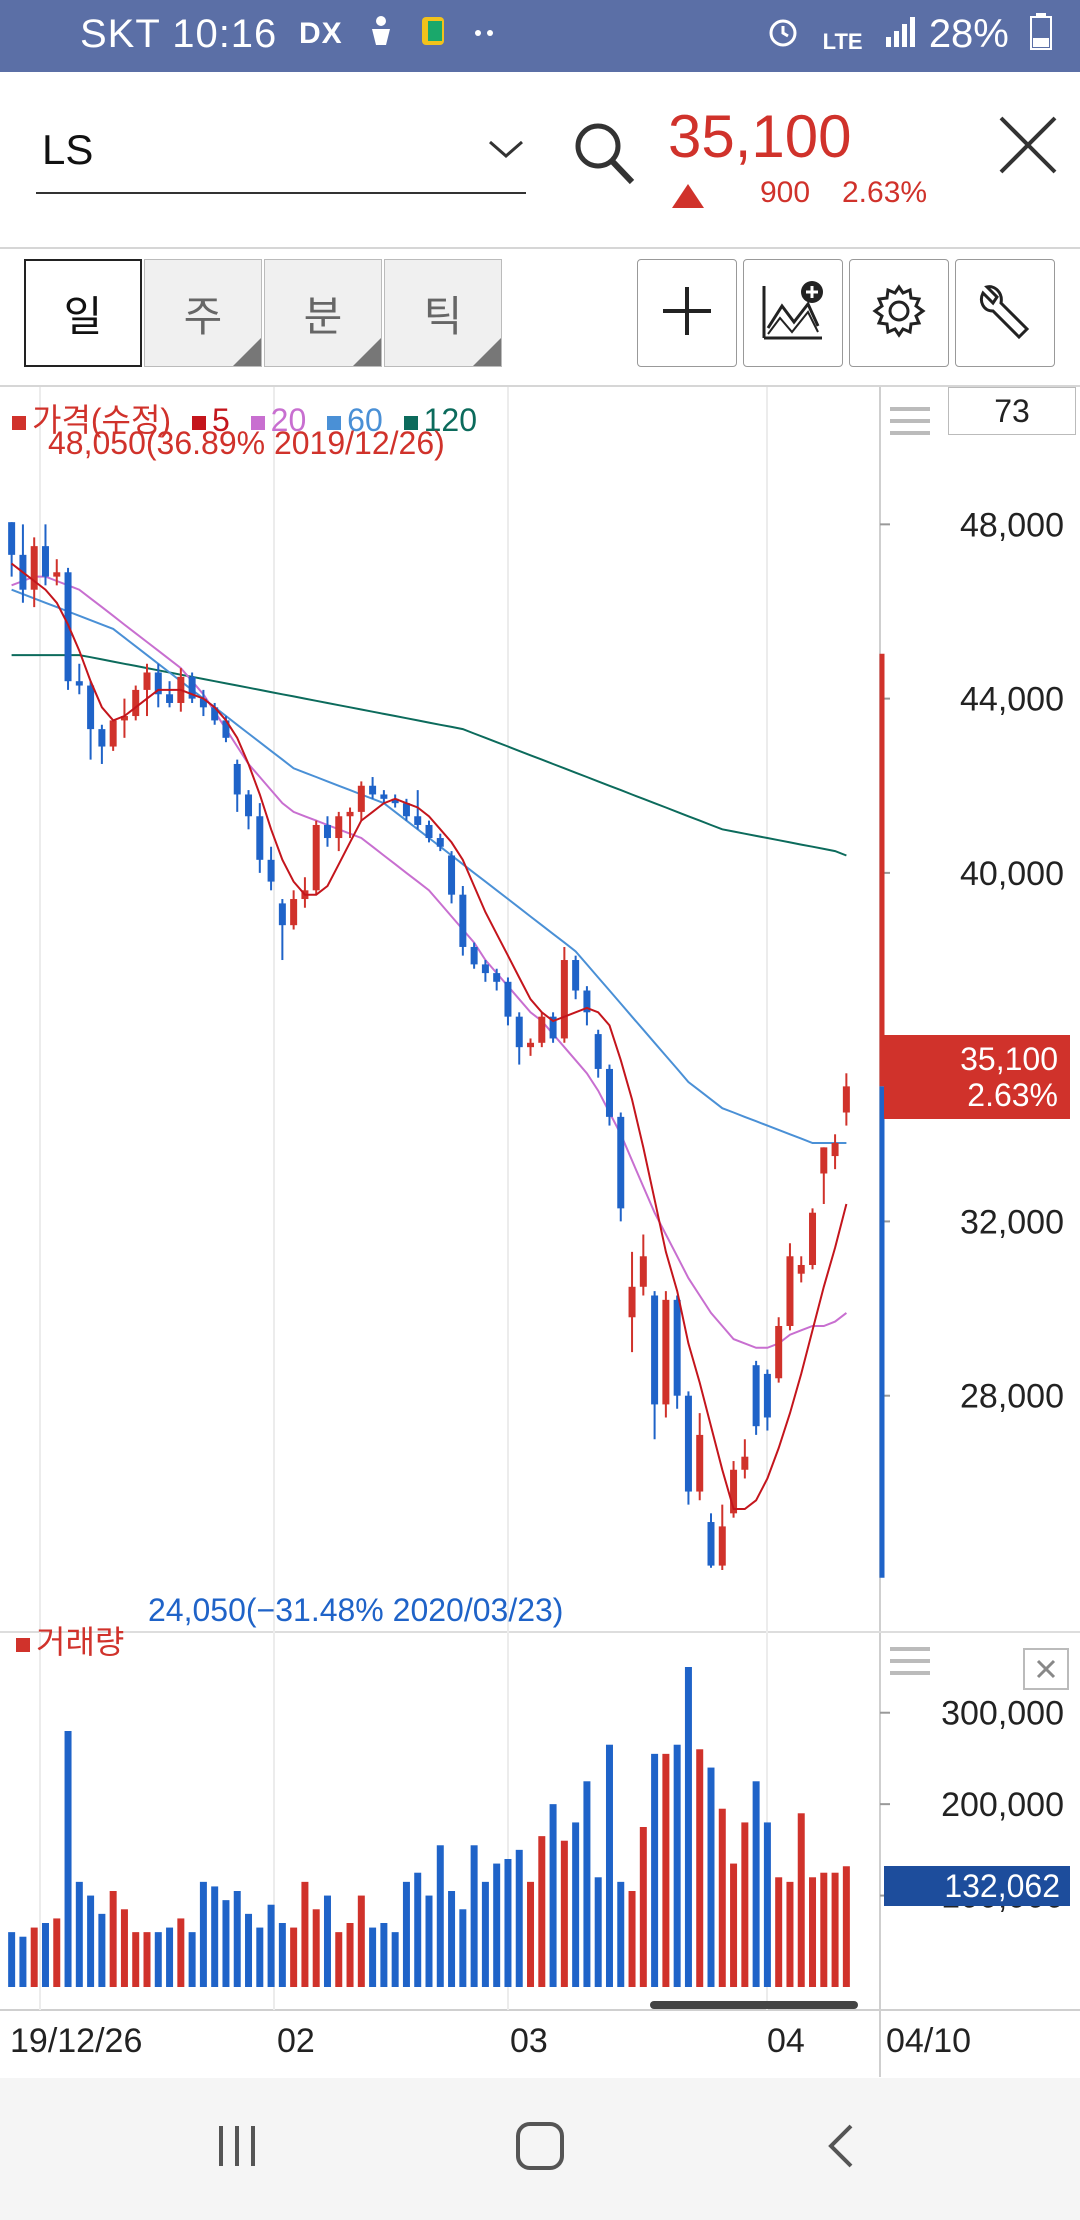 The image size is (1080, 2220). Describe the element at coordinates (225, 34) in the screenshot. I see `clock-label: 10:16` at that location.